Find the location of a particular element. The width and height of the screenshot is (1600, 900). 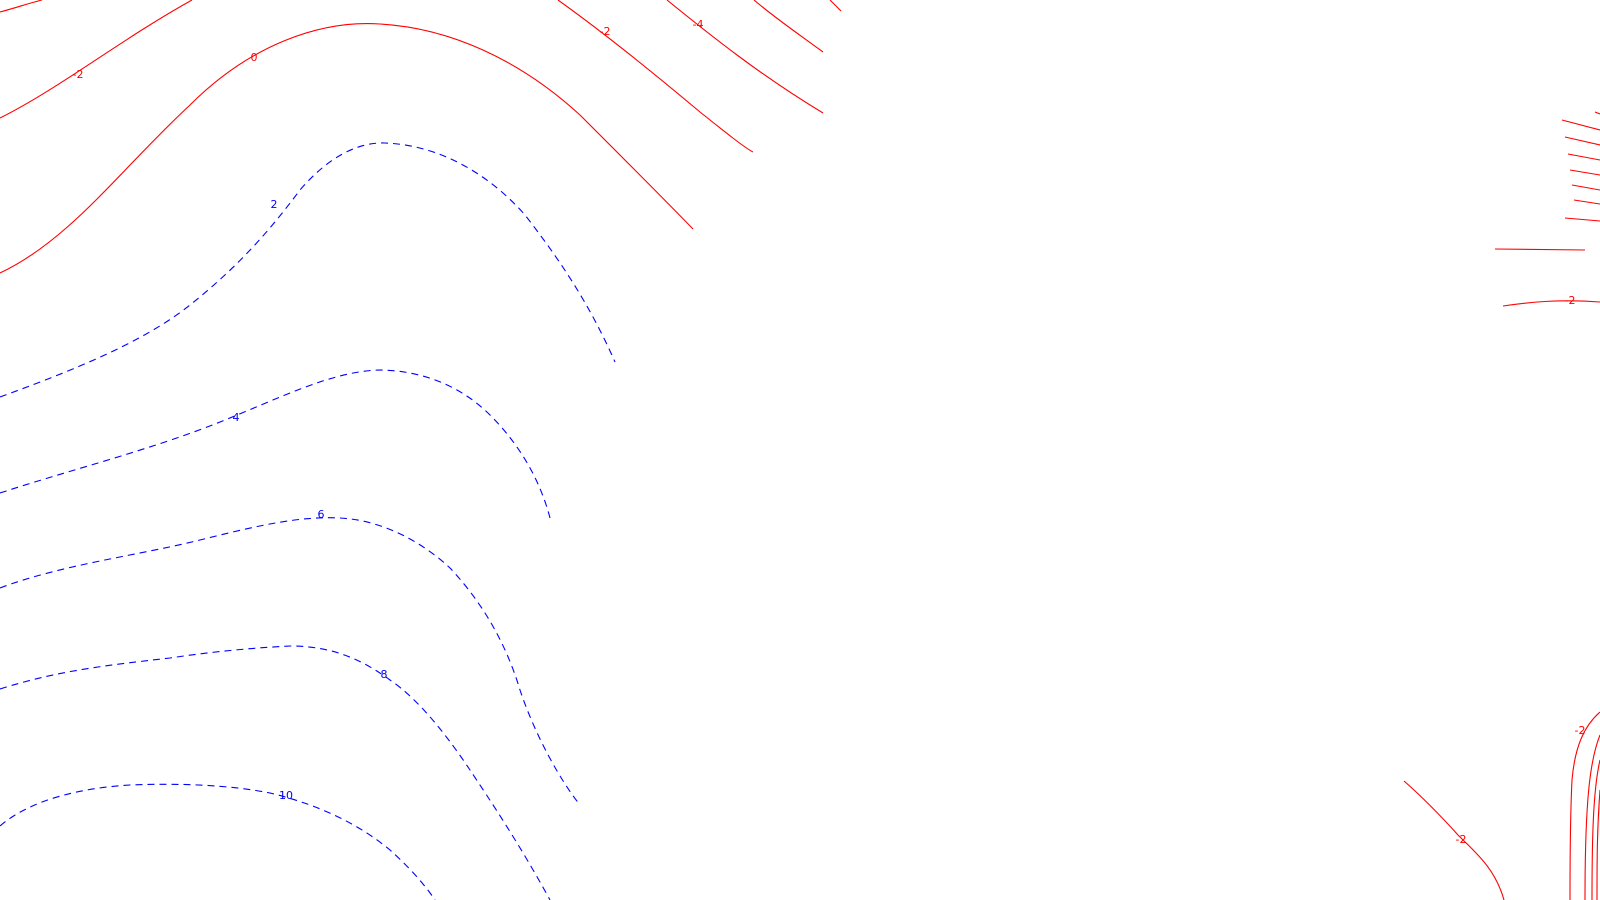

contour-neg-bottomright-e is located at coordinates (1598, 844).